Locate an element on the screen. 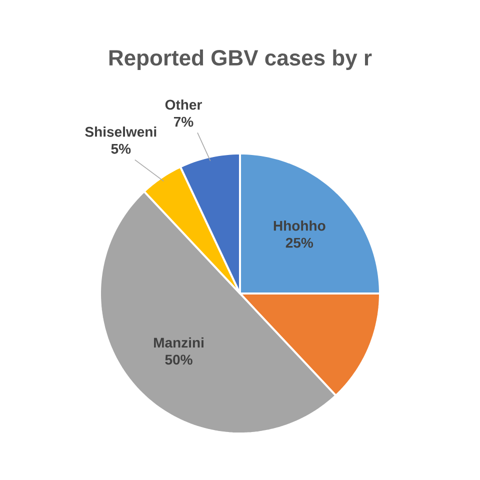 Image resolution: width=480 pixels, height=480 pixels. slice-label: Manzini is located at coordinates (179, 342).